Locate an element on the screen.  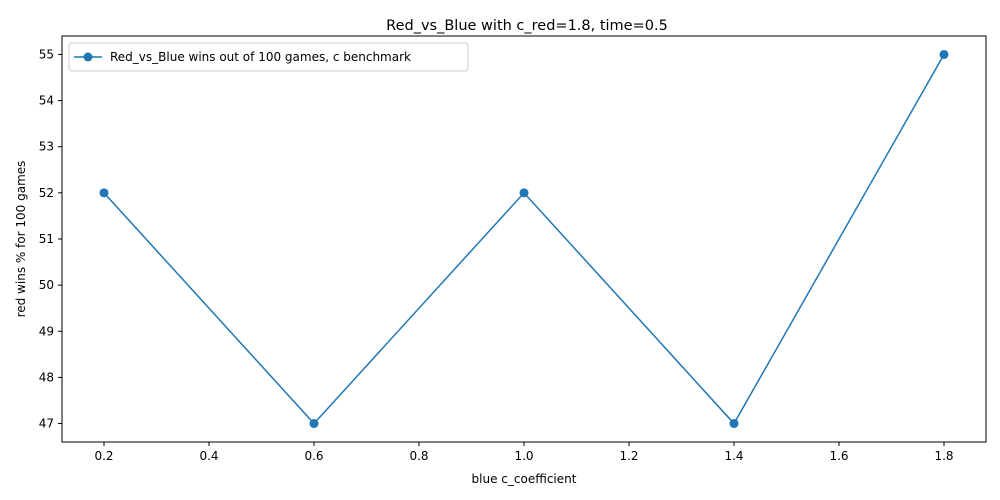
y-axis-ticks: 47 48 49 50 51 52 53 54 55 is located at coordinates (50, 239).